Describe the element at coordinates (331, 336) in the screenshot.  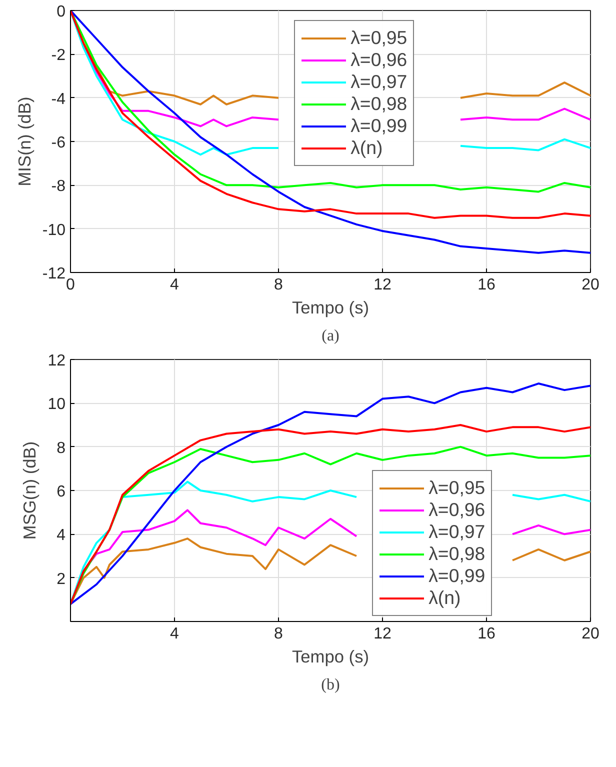
I see `text: (a)` at that location.